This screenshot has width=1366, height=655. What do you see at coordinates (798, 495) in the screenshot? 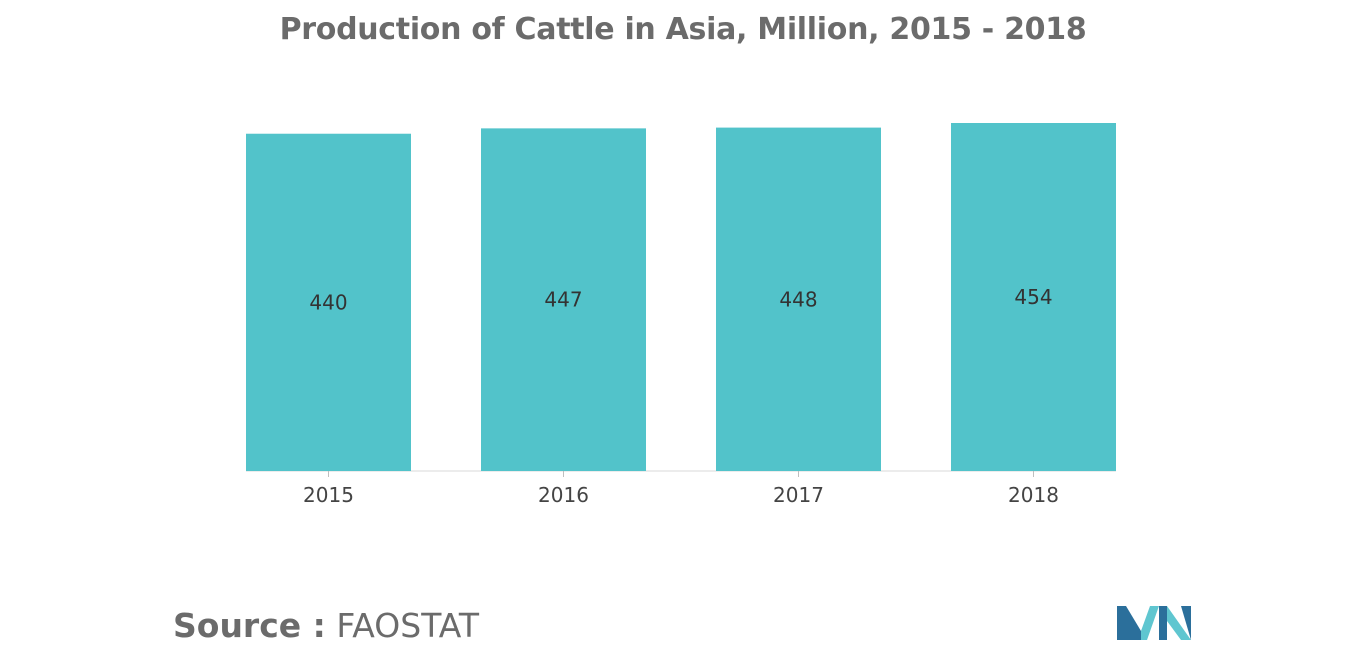
I see `x-tick-label-2017: 2017` at bounding box center [798, 495].